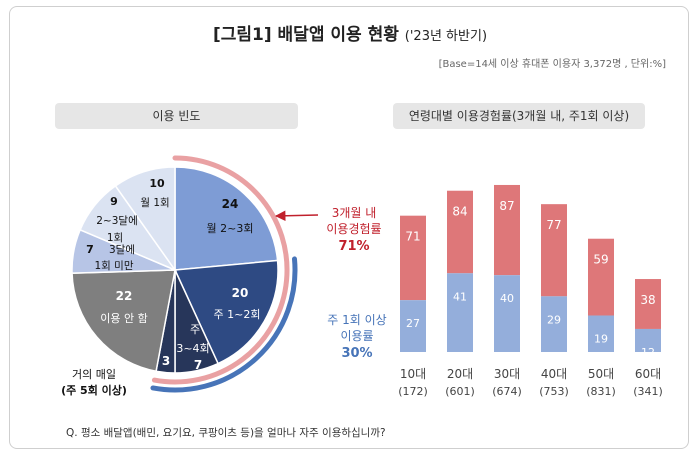 This screenshot has width=700, height=456. What do you see at coordinates (237, 314) in the screenshot?
I see `slice-label-text: 주 1~2회` at bounding box center [237, 314].